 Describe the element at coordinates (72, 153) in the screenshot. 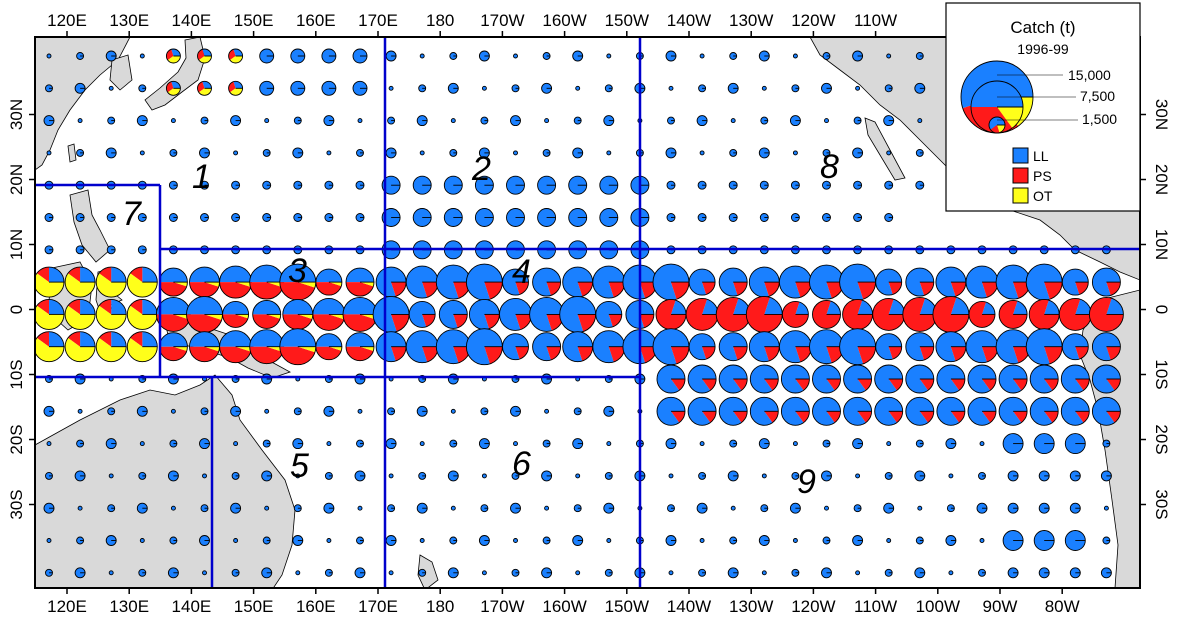

I see `taiwan-land` at that location.